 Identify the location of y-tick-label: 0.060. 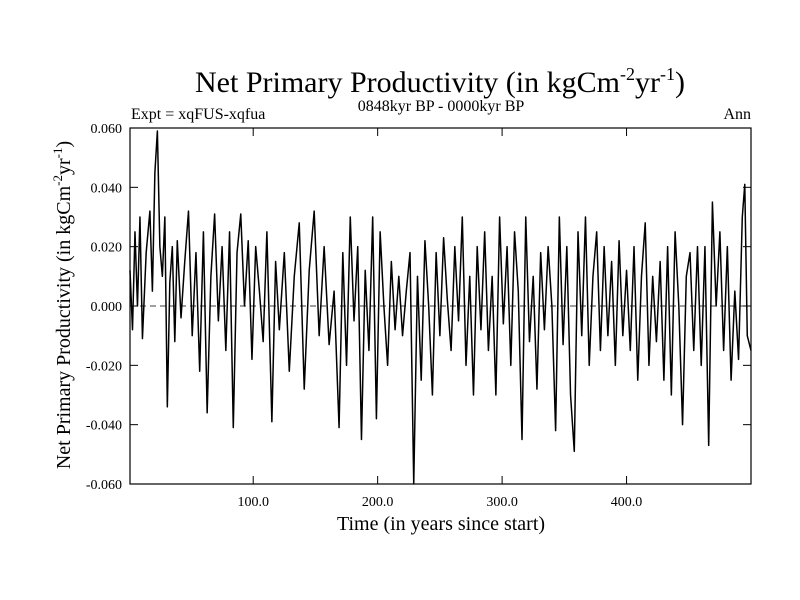
(107, 129).